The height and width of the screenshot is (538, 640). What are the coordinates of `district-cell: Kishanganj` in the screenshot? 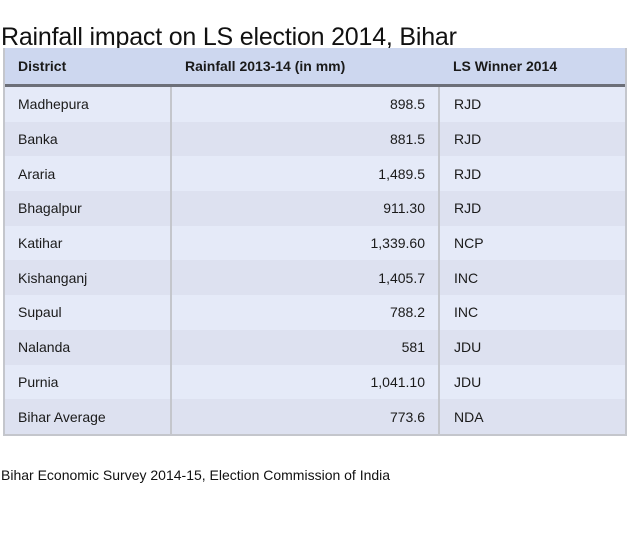 It's located at (88, 278).